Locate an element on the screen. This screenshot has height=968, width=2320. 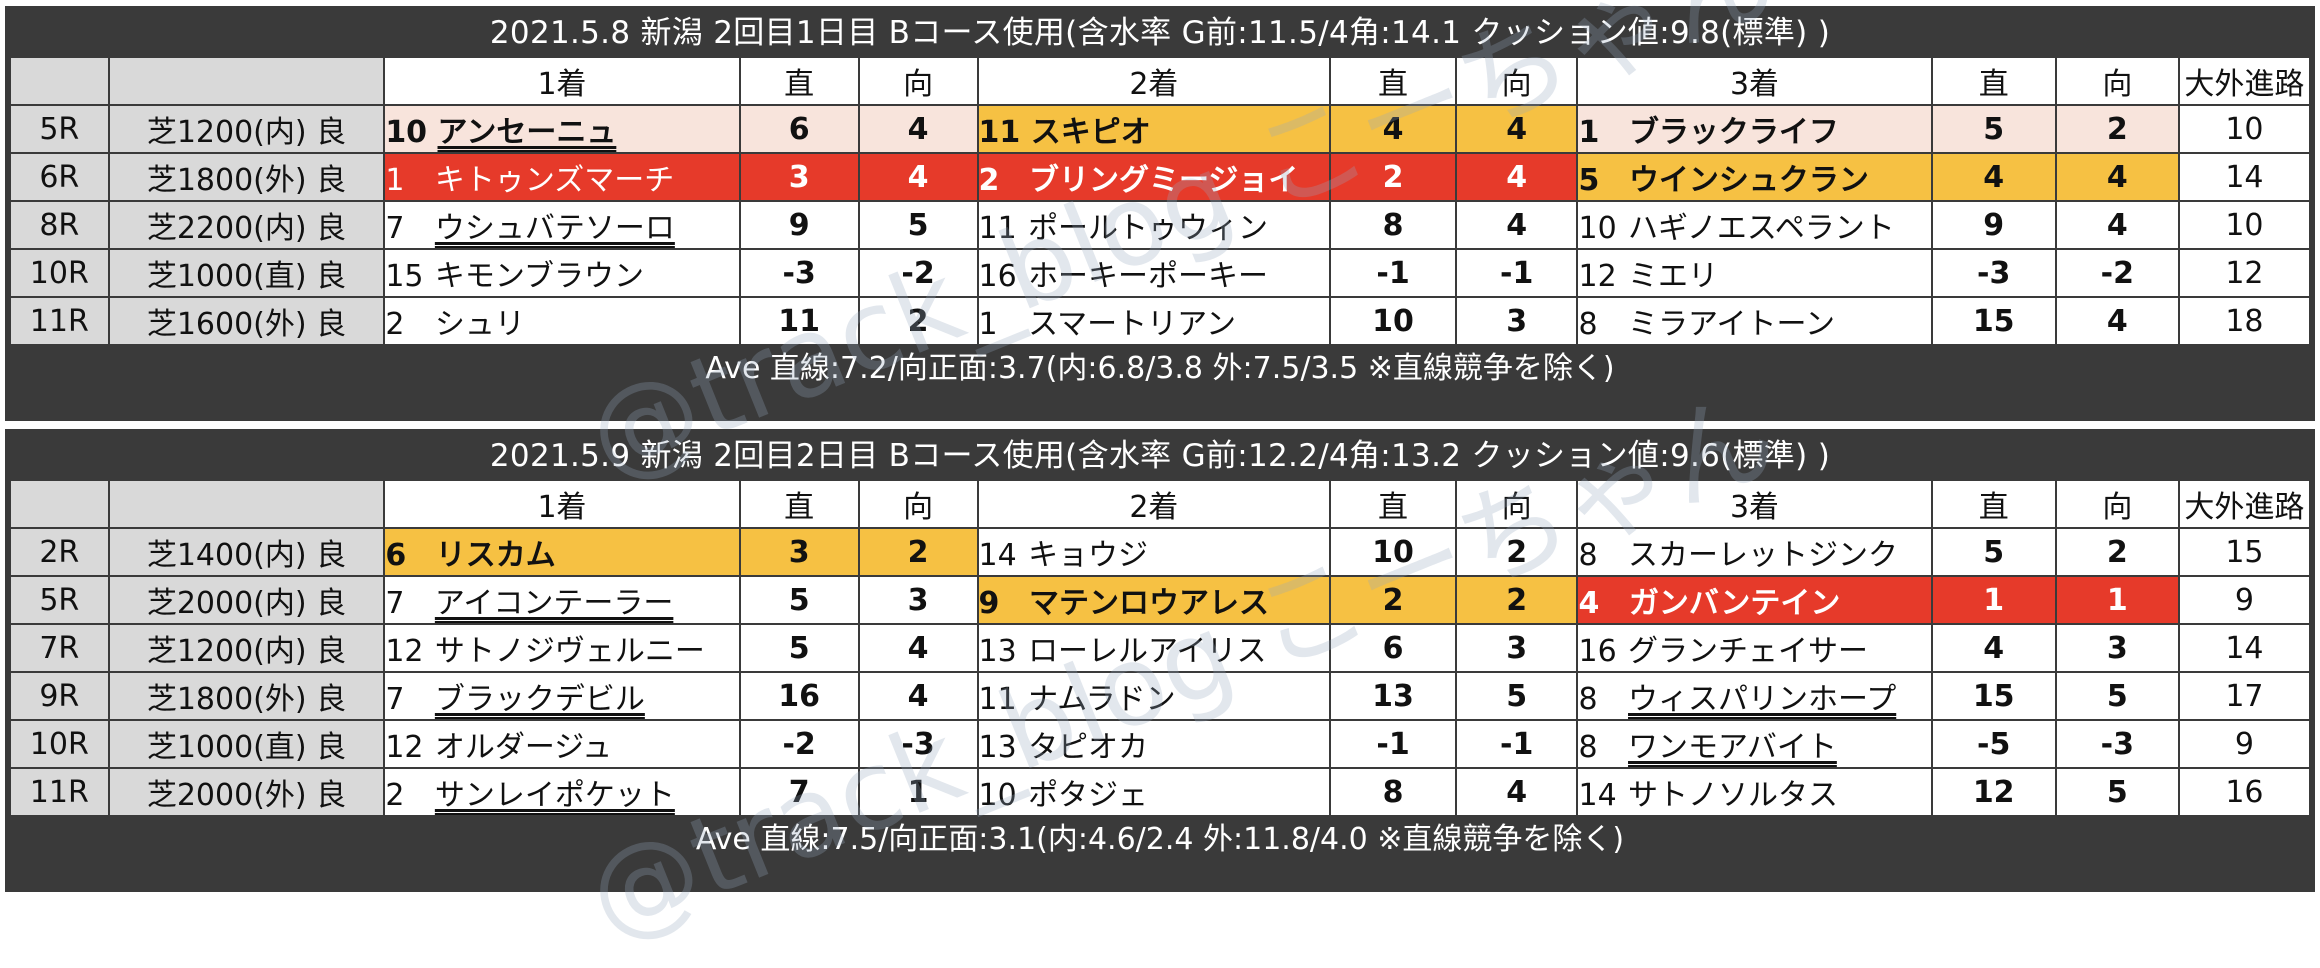
course-info: 芝1600(外) 良 is located at coordinates (246, 321).